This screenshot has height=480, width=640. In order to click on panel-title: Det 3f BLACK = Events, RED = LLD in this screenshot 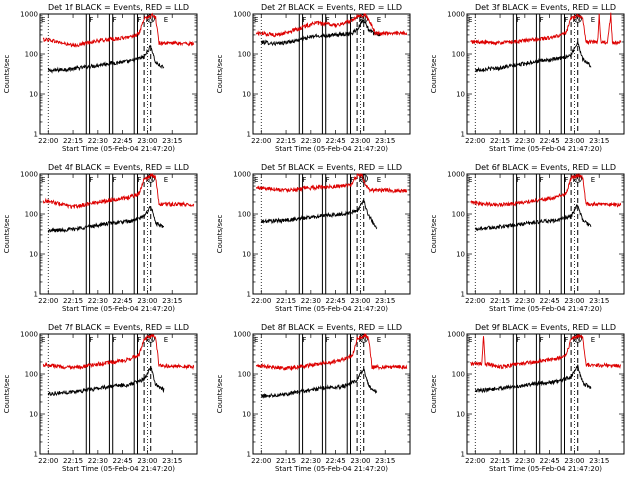, I will do `click(545, 7)`.